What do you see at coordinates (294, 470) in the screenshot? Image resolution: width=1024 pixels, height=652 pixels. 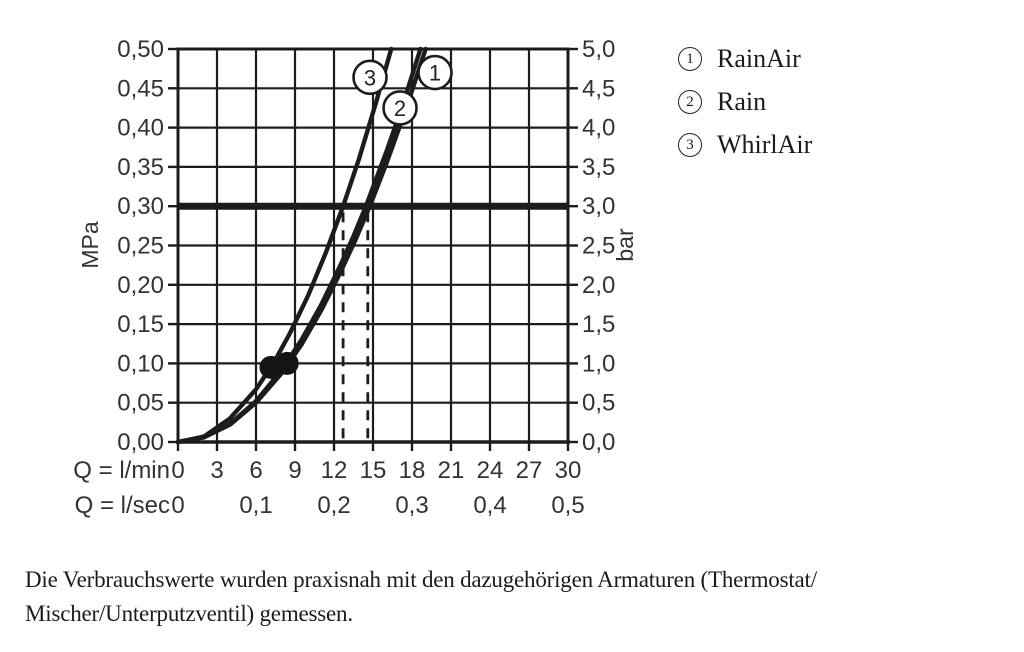 I see `x-tick-label-lmin: 9` at bounding box center [294, 470].